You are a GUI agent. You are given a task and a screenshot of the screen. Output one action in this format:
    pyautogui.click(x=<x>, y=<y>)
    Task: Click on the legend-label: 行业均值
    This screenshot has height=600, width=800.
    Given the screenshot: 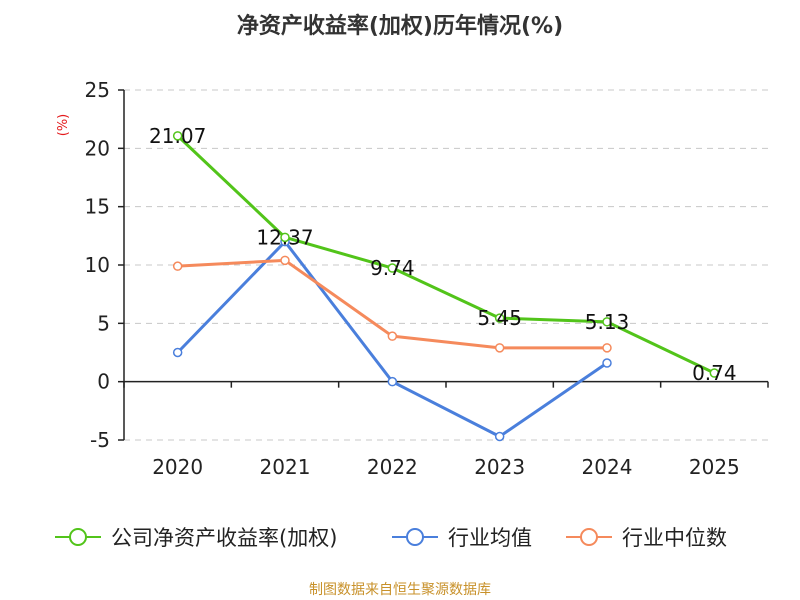 What is the action you would take?
    pyautogui.click(x=490, y=538)
    